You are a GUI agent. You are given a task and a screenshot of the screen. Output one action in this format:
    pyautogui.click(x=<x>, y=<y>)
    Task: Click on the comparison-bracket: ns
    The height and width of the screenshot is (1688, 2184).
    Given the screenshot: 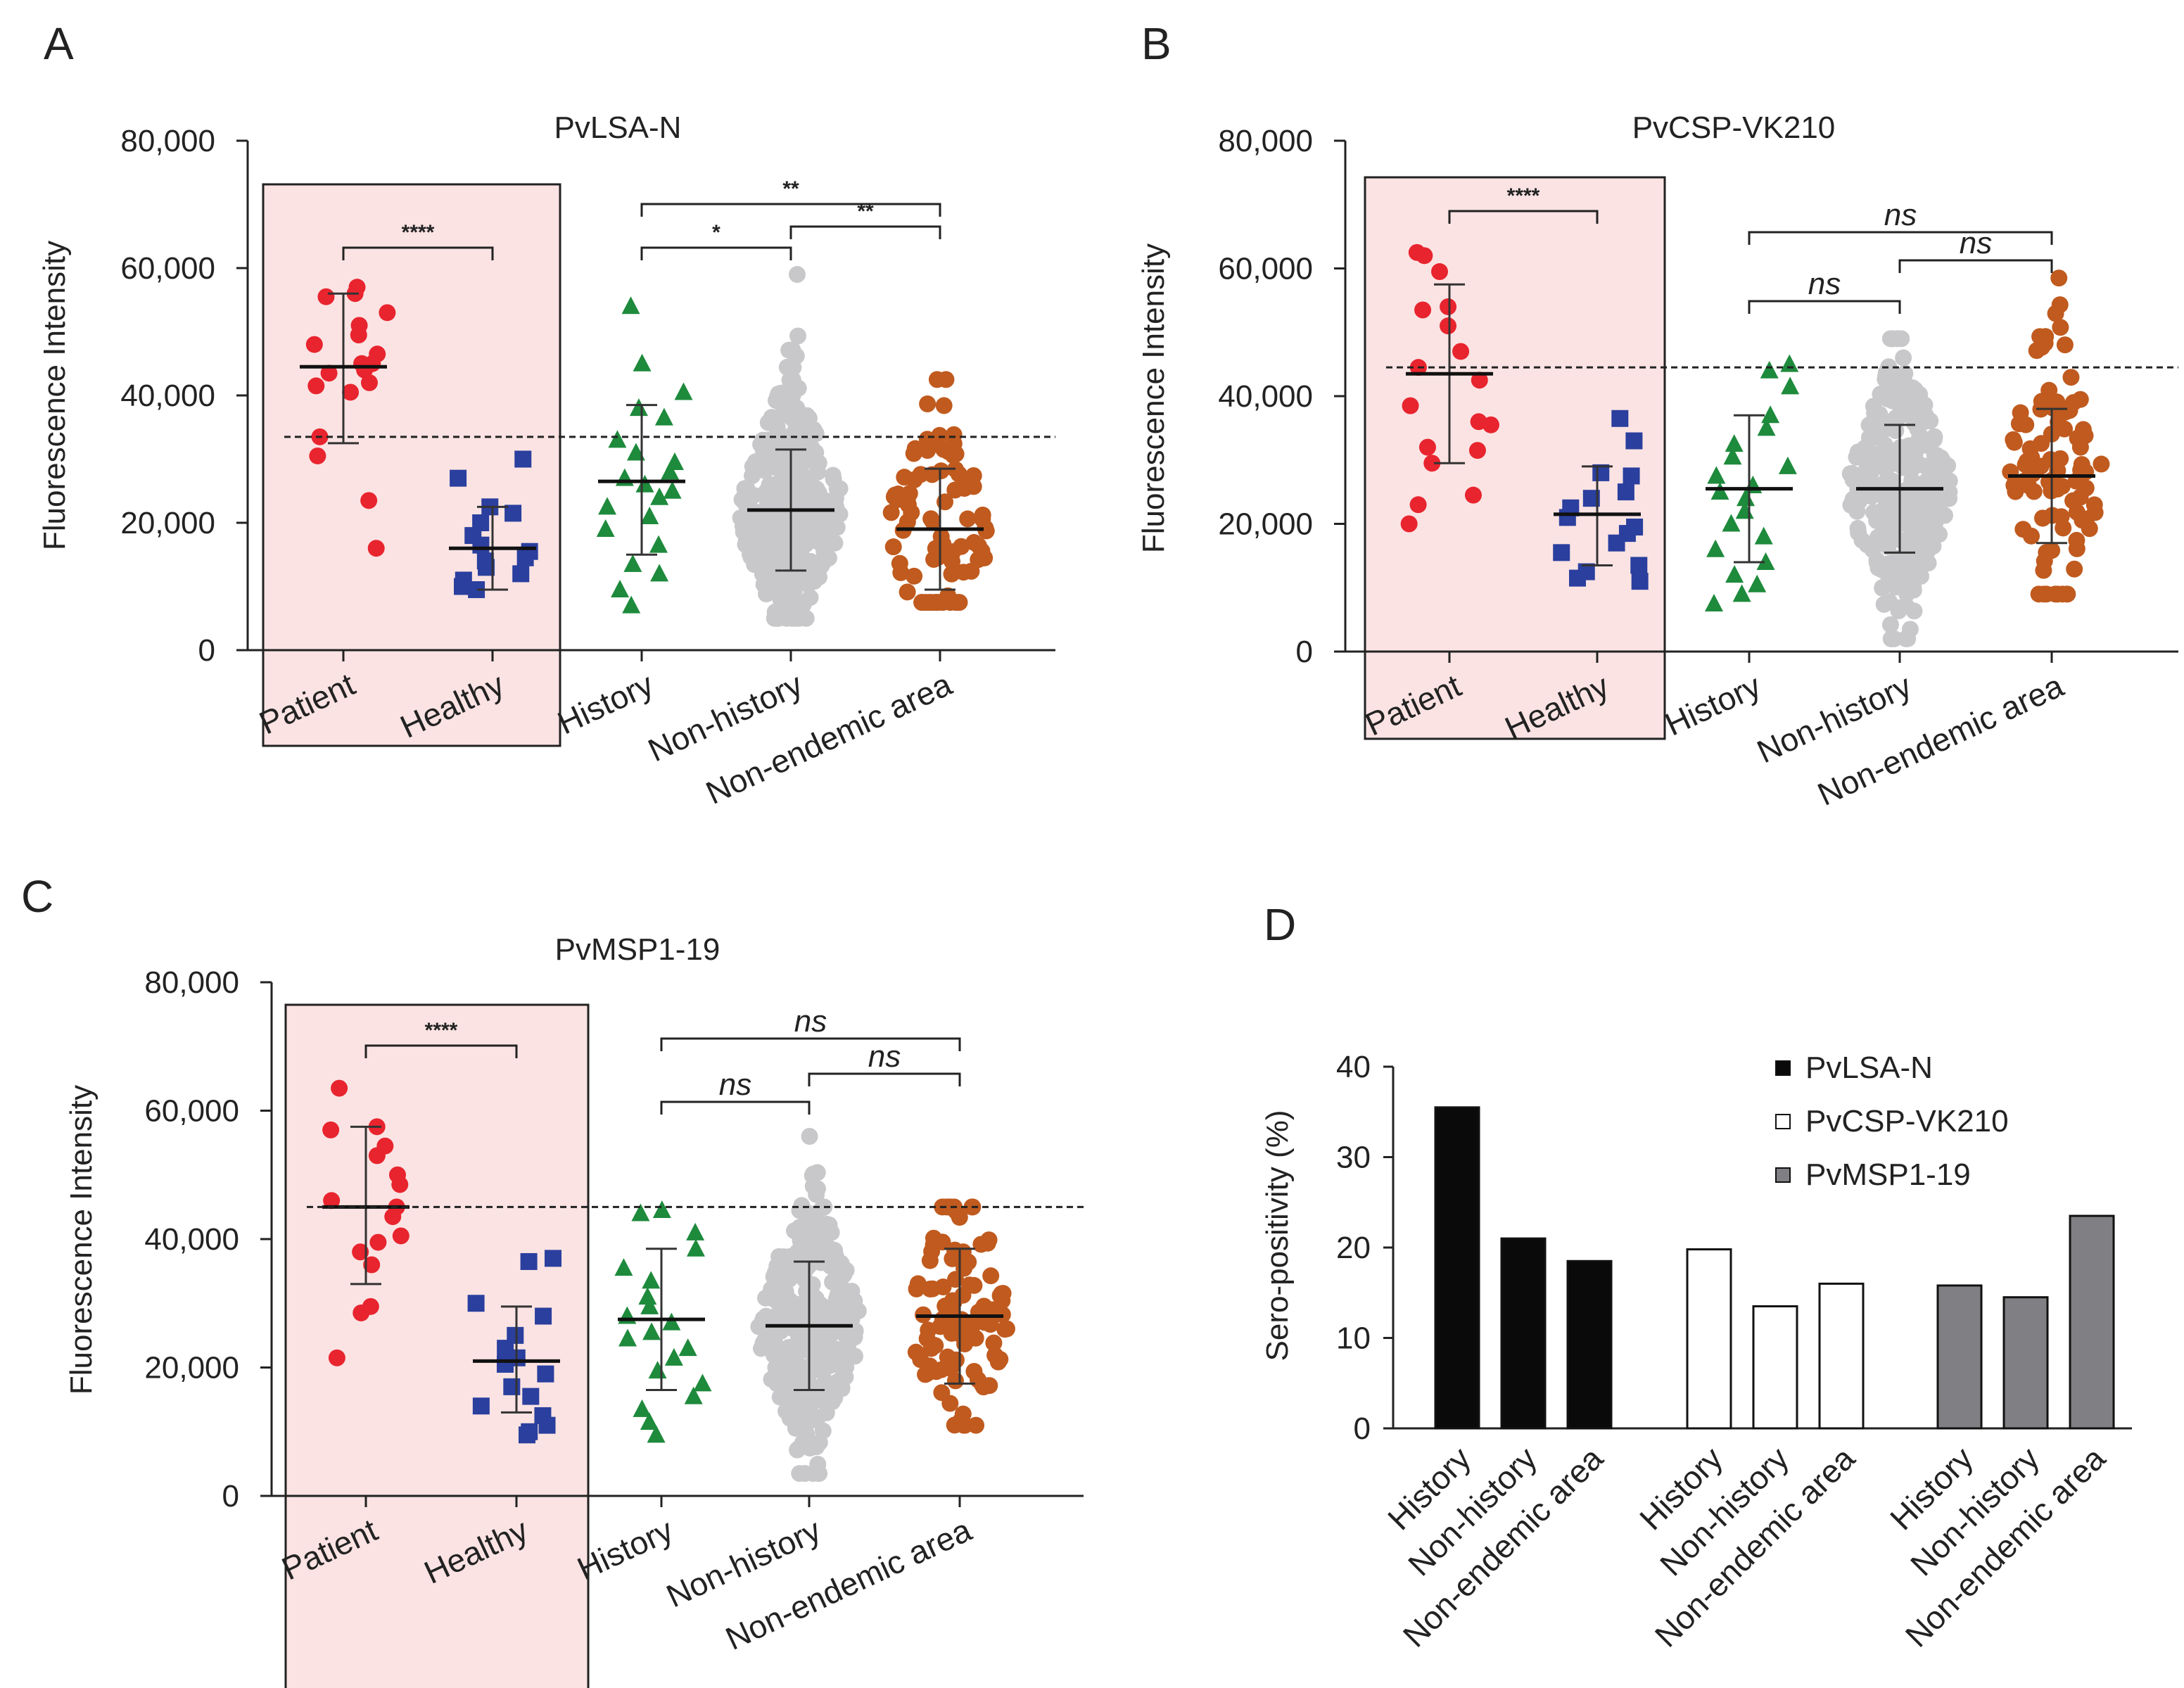 What is the action you would take?
    pyautogui.click(x=811, y=1027)
    